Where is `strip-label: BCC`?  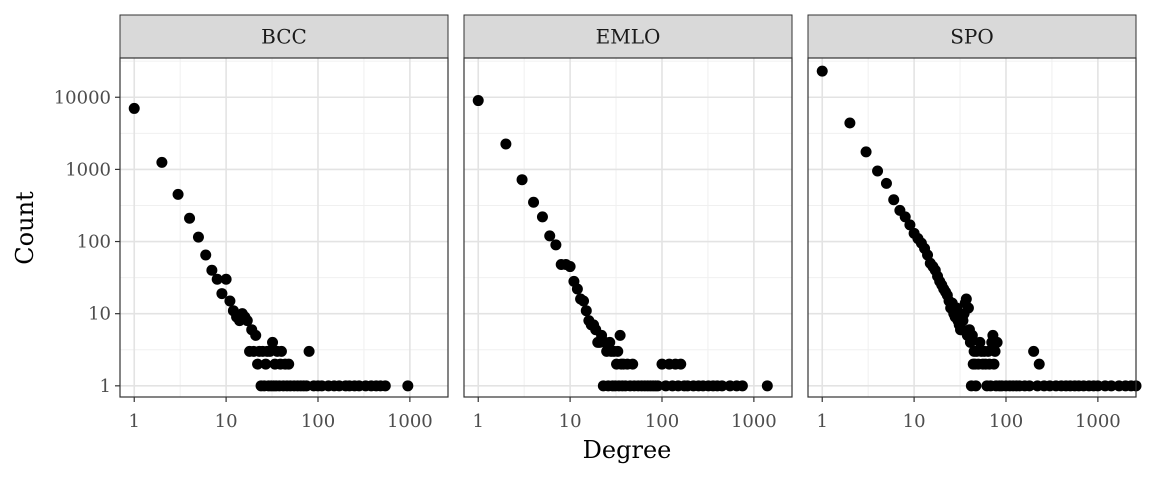 strip-label: BCC is located at coordinates (284, 37).